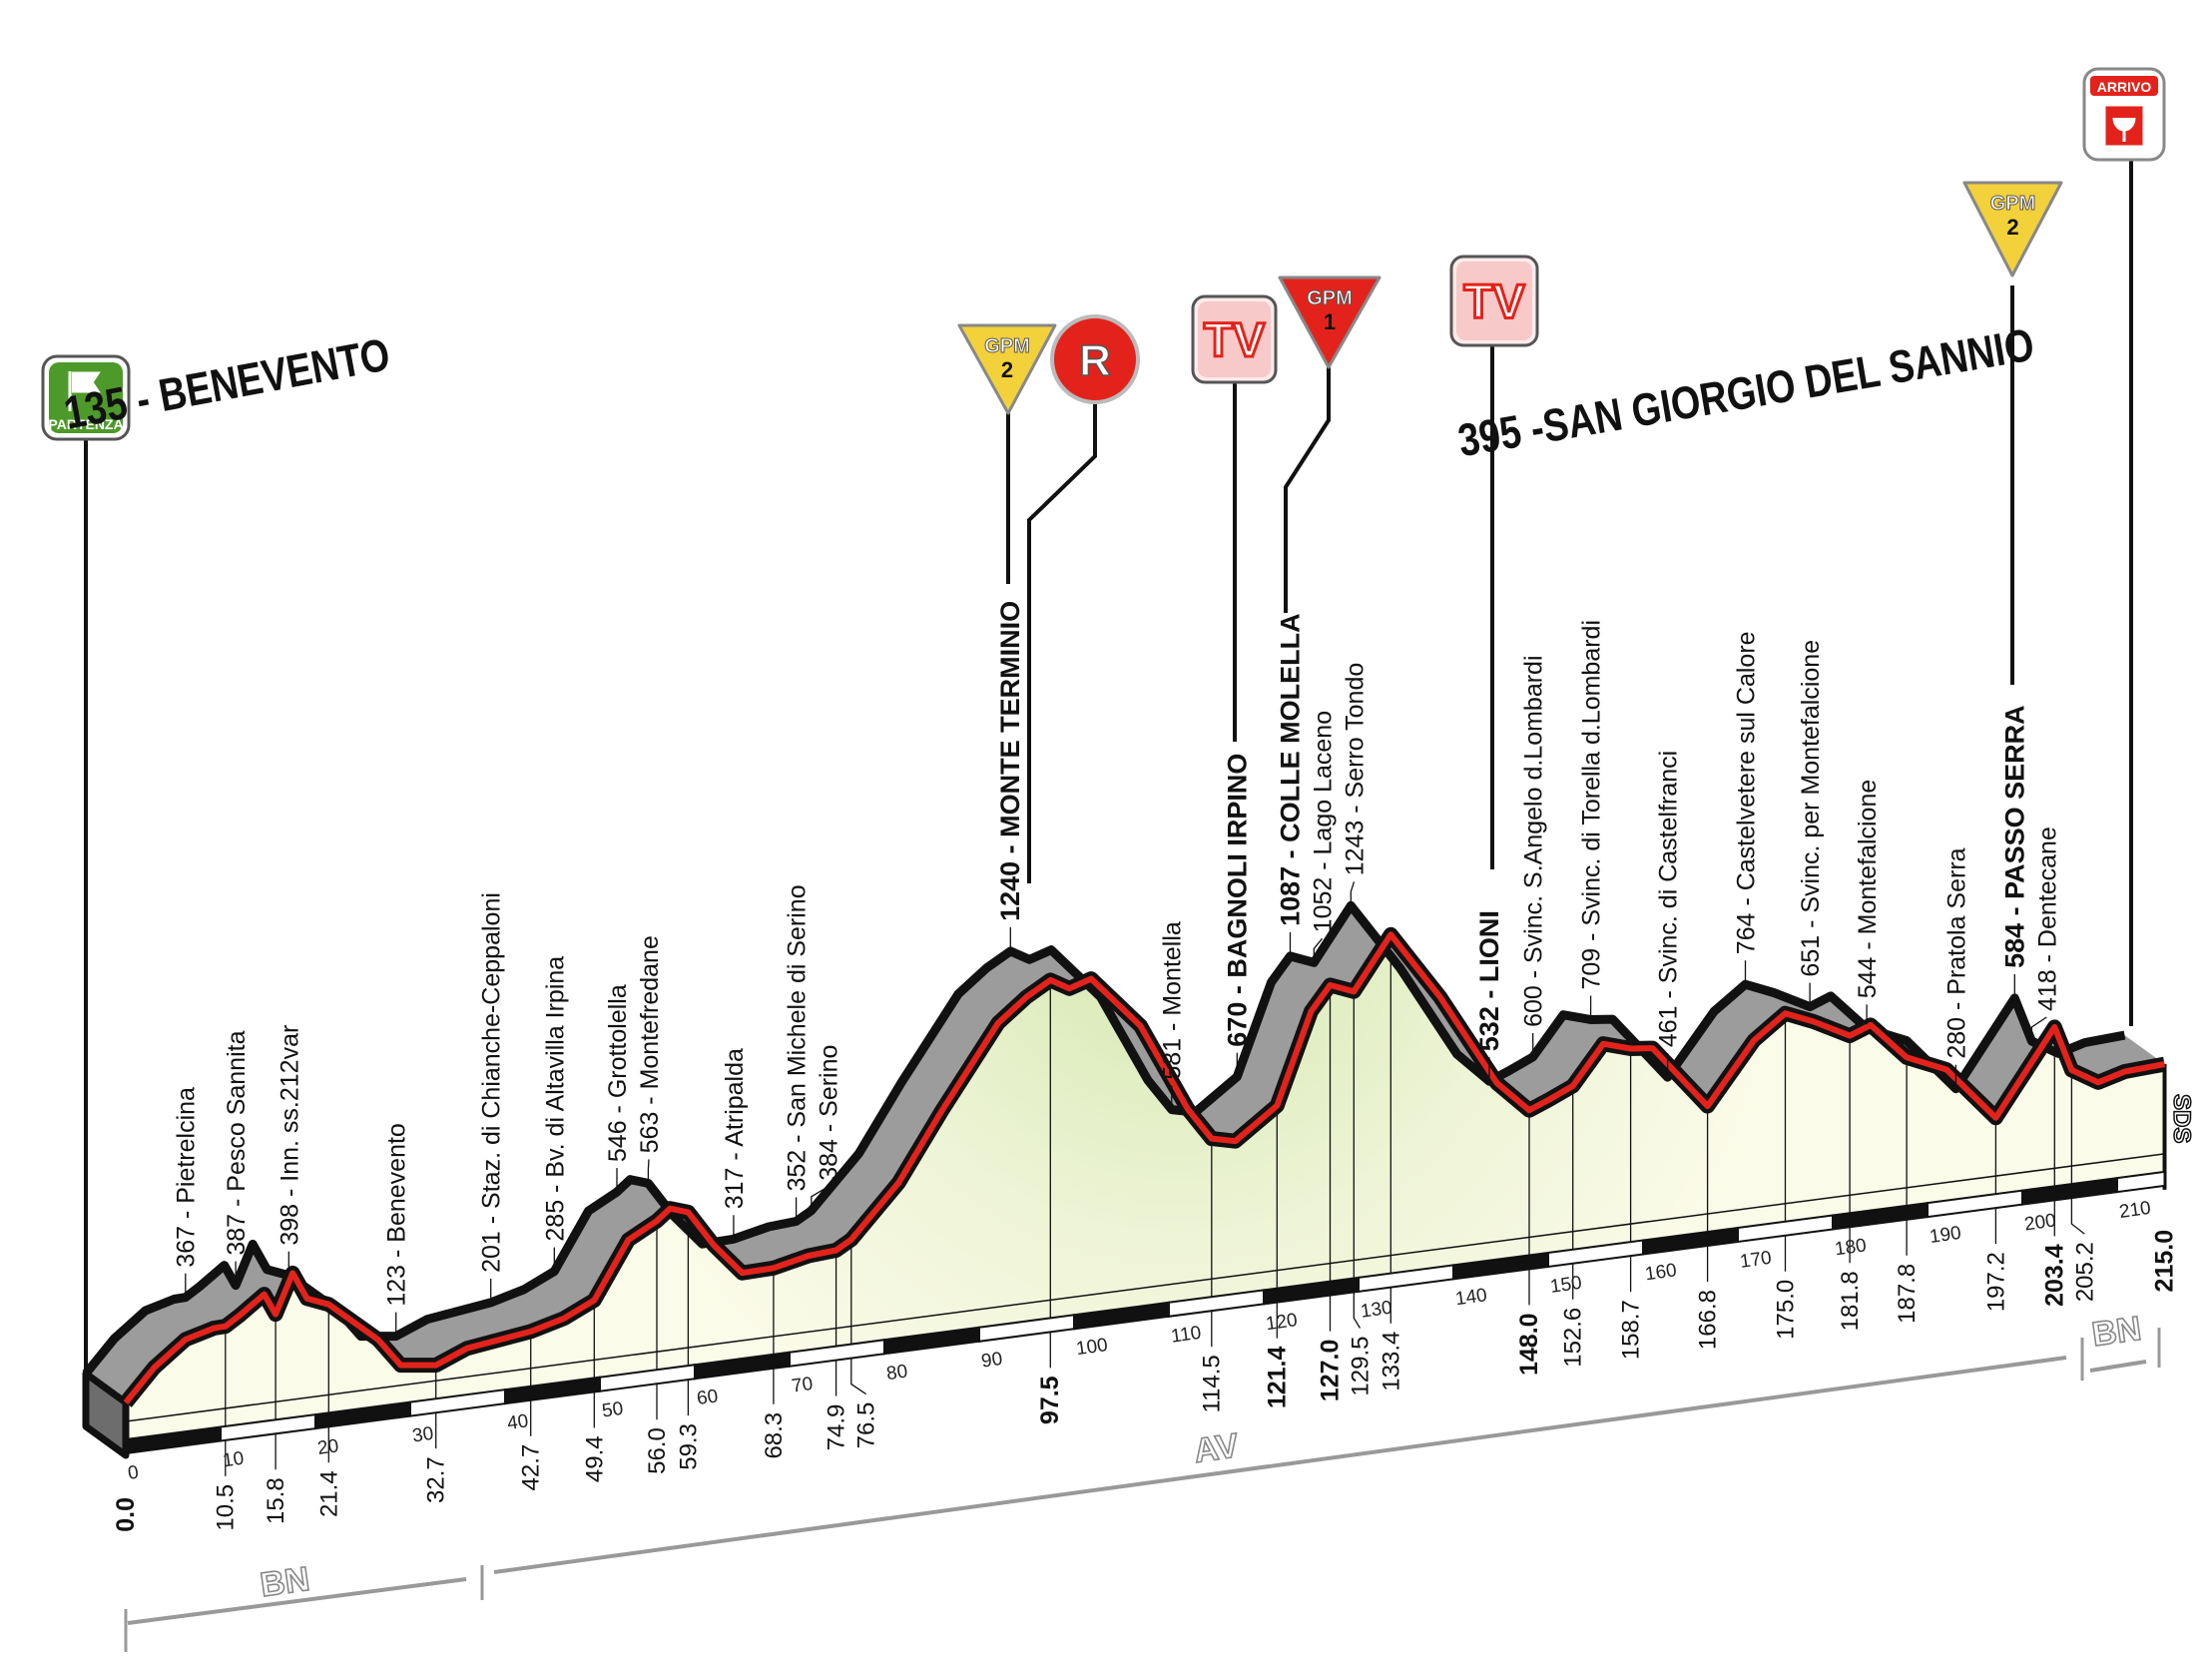 The width and height of the screenshot is (2212, 1665). What do you see at coordinates (1868, 889) in the screenshot?
I see `waypoint-label: 544 - Montefalcione` at bounding box center [1868, 889].